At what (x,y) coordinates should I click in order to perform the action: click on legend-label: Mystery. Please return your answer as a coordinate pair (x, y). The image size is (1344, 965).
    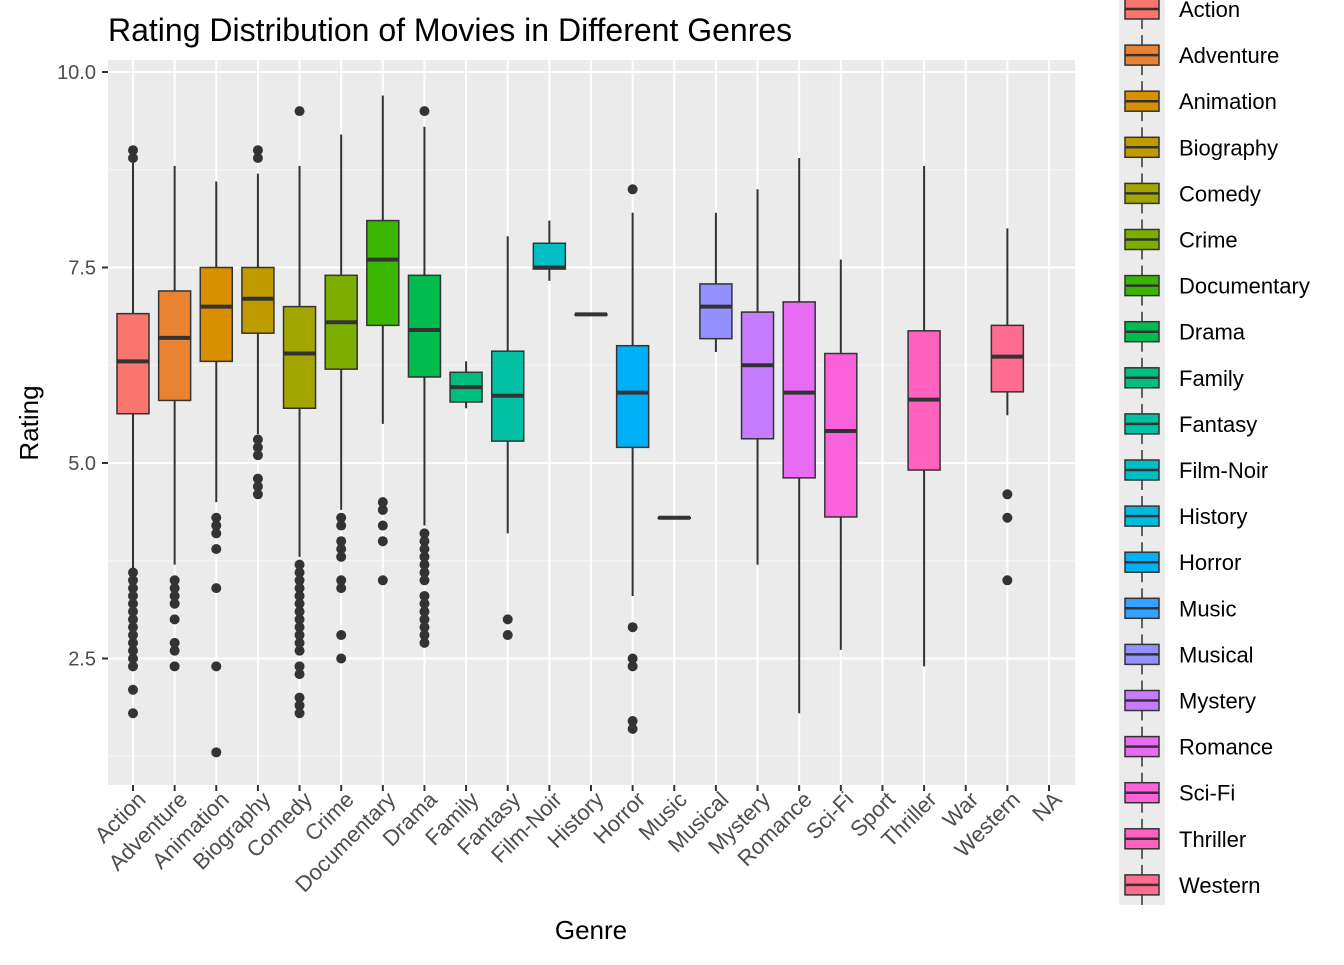
    Looking at the image, I should click on (1217, 701).